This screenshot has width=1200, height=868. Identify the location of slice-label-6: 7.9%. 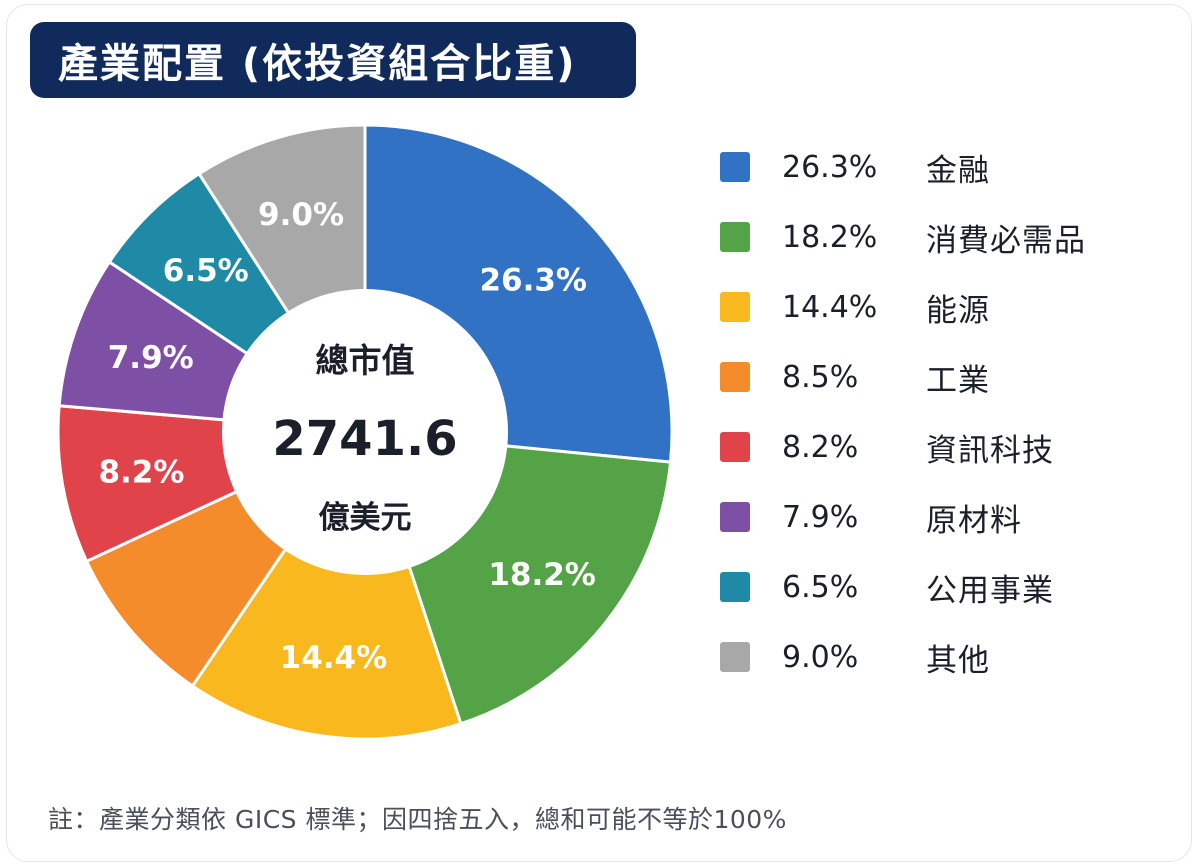
(151, 358).